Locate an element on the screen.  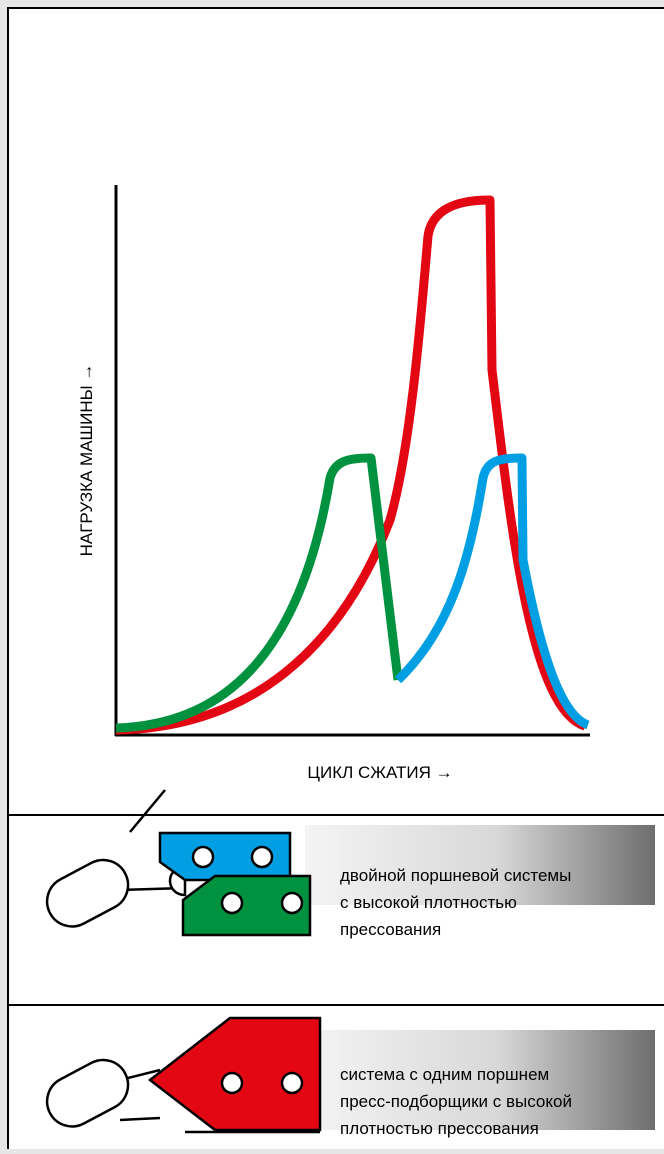
caption-line: с высокой плотностью is located at coordinates (428, 902).